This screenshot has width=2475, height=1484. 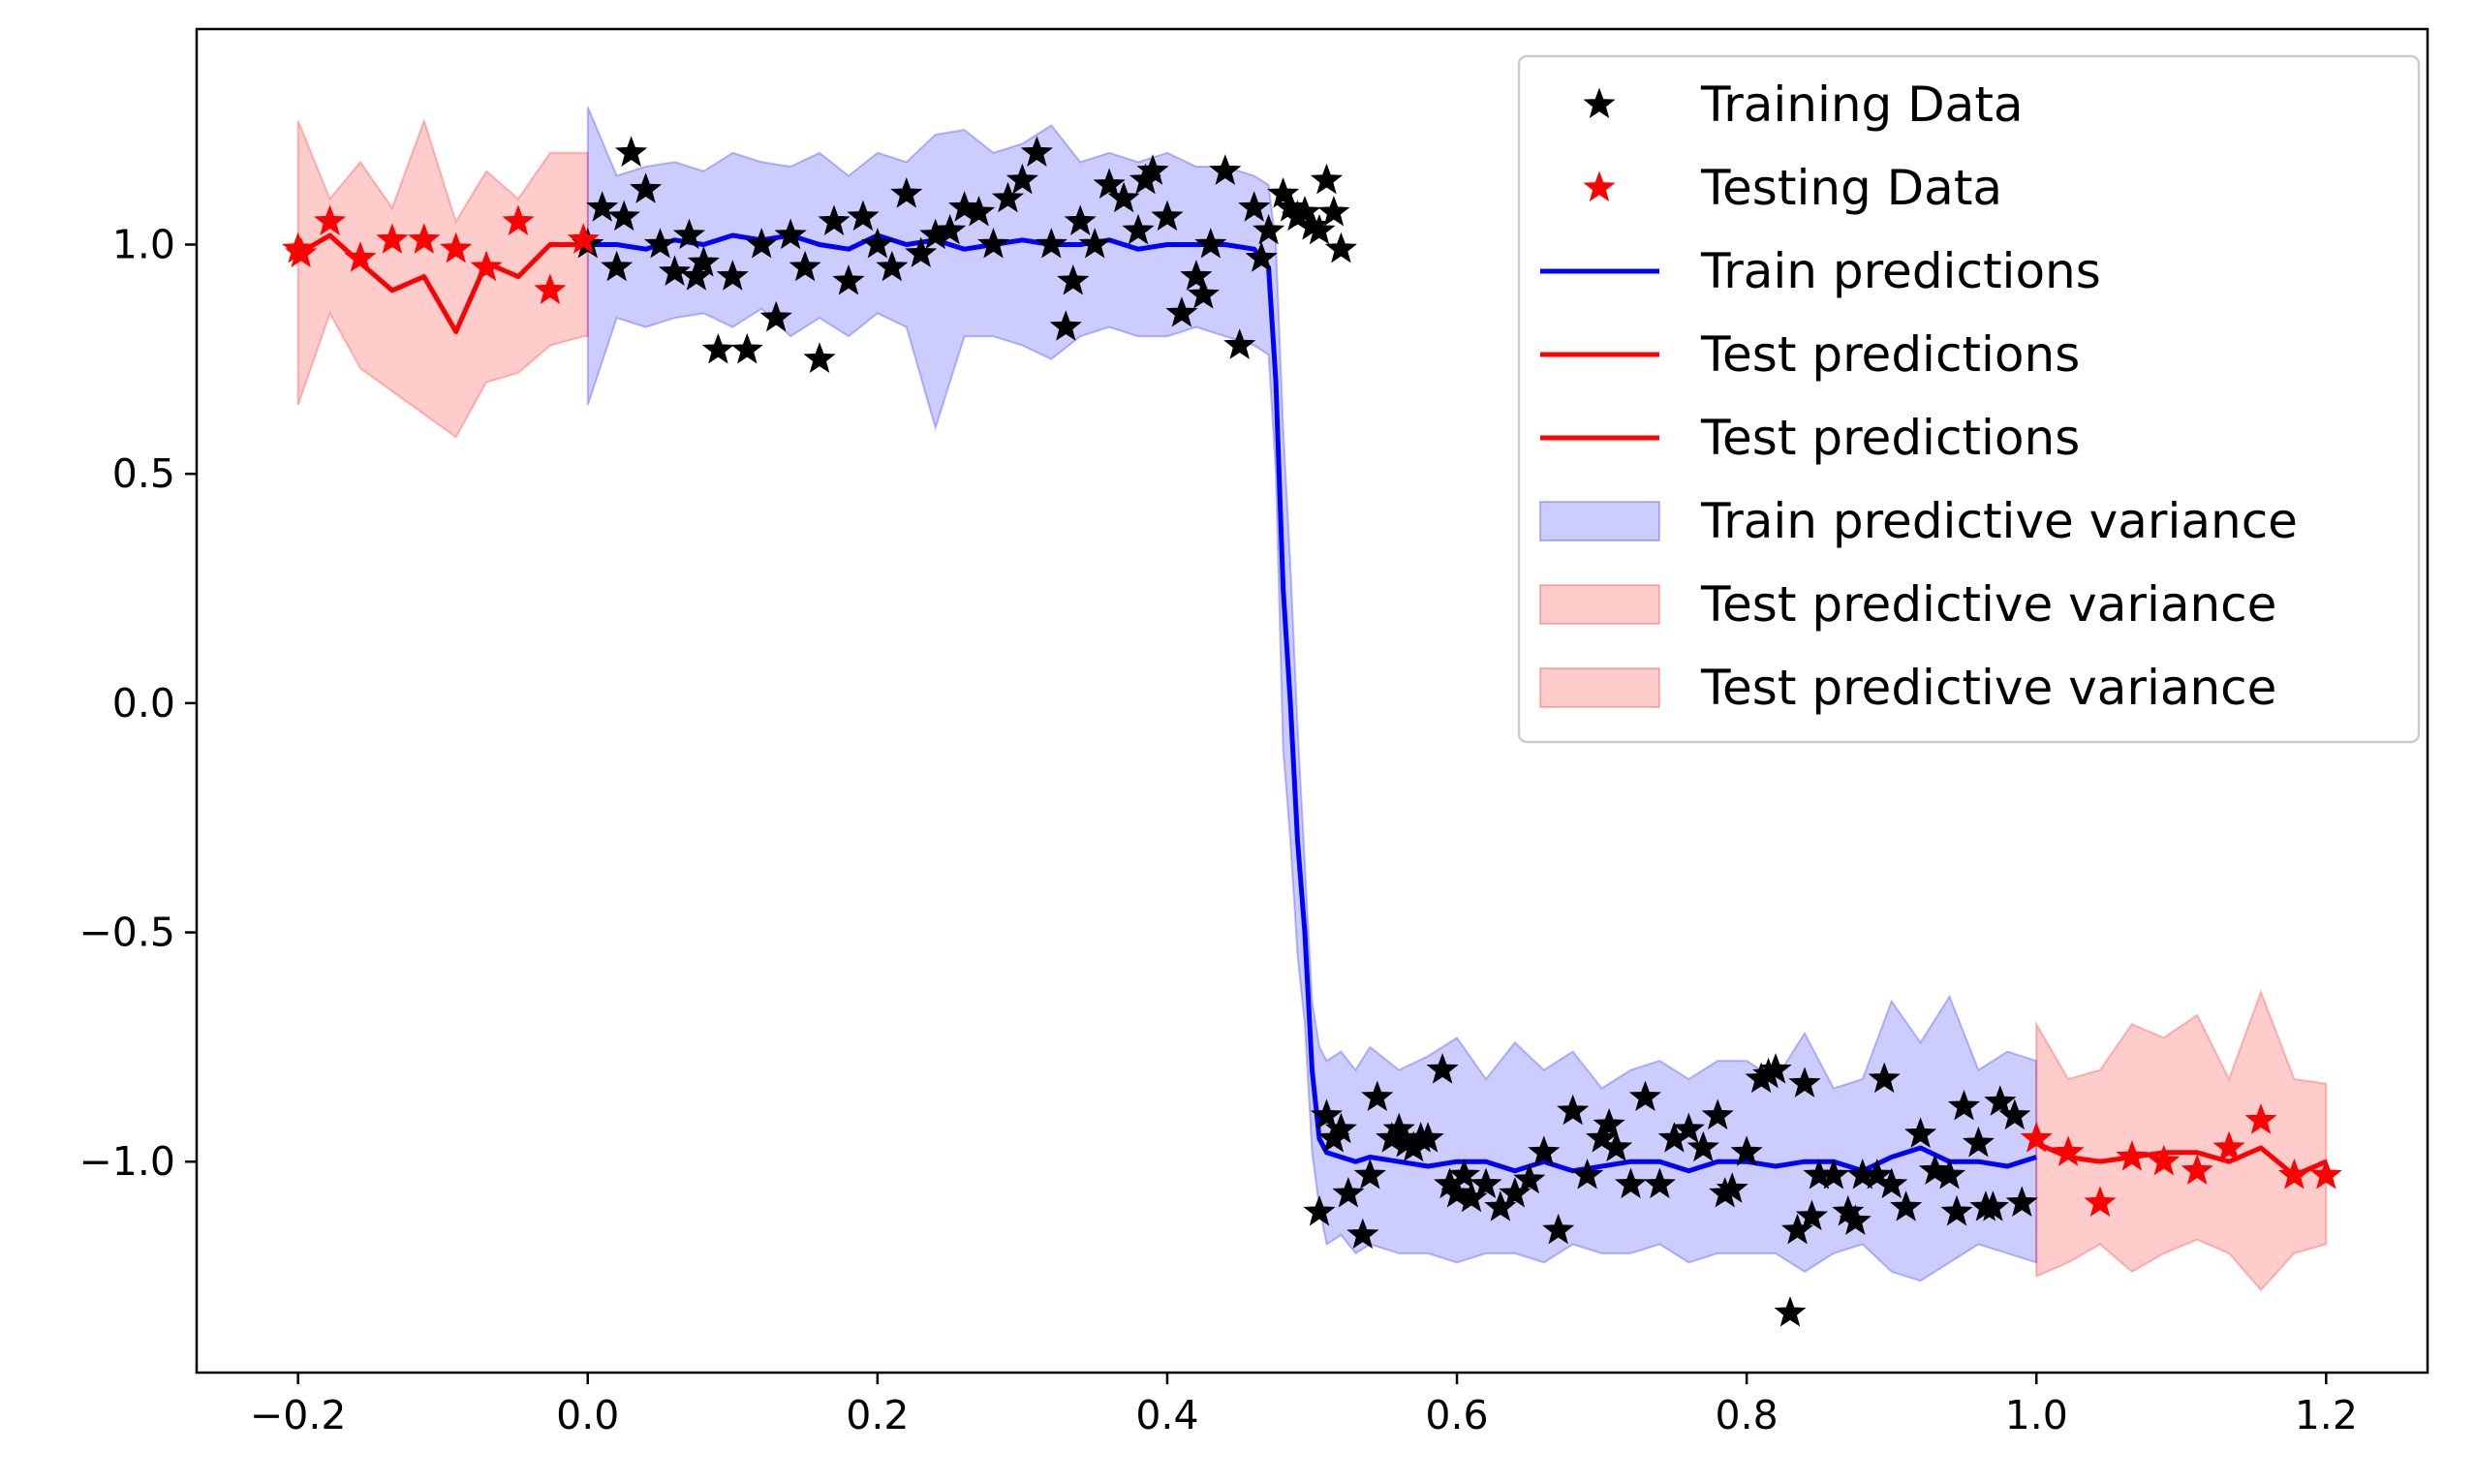 I want to click on x-tick-label: 0.8, so click(x=1747, y=1415).